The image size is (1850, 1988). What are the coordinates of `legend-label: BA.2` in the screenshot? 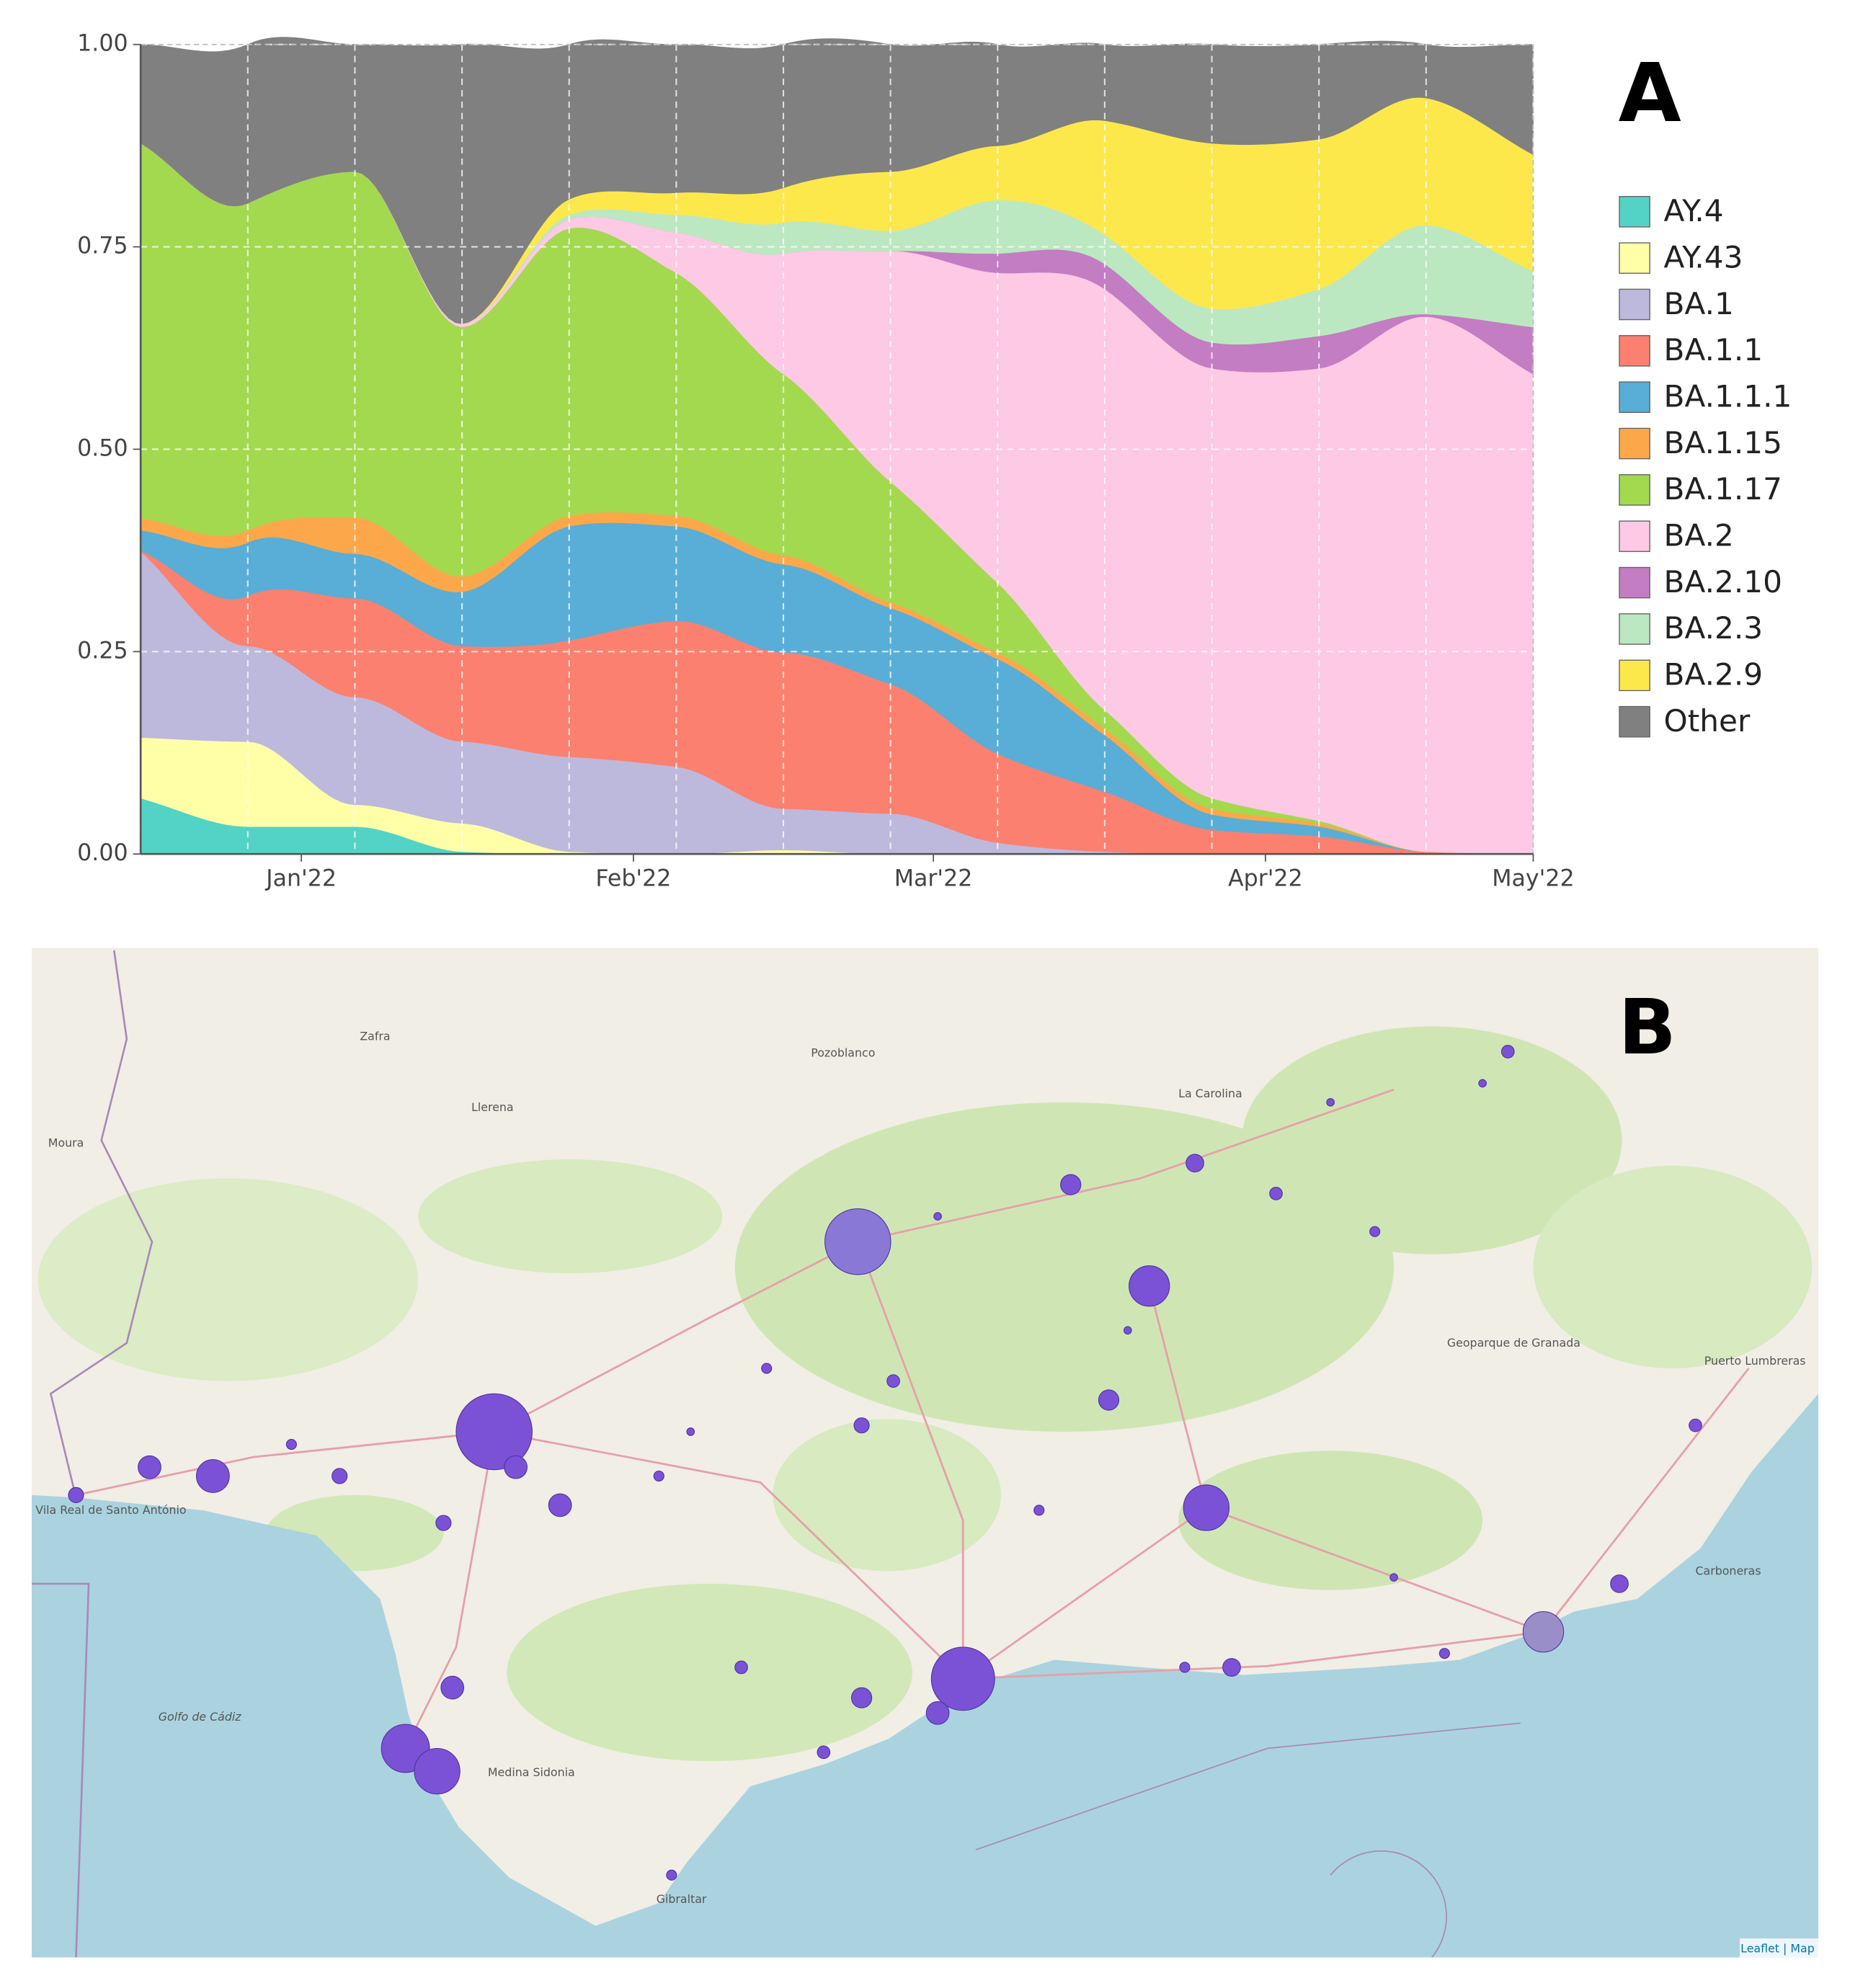 It's located at (1699, 535).